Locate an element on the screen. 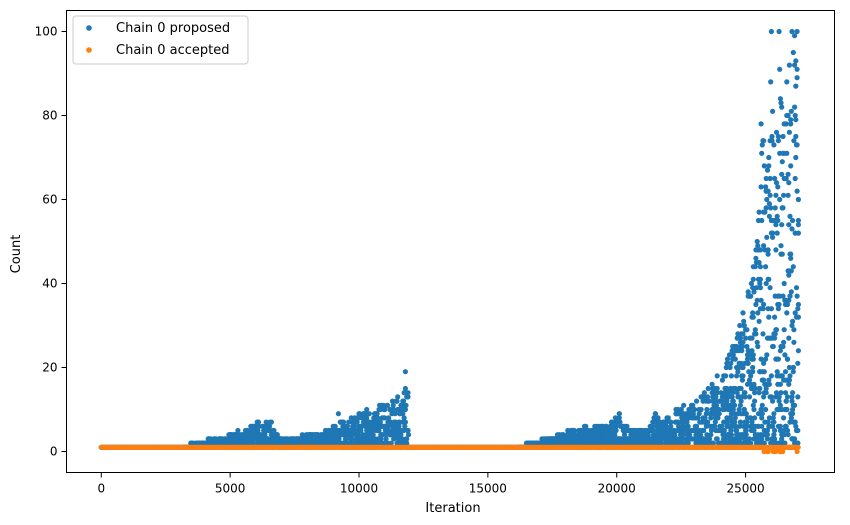  x-tick-label: 25000 is located at coordinates (745, 489).